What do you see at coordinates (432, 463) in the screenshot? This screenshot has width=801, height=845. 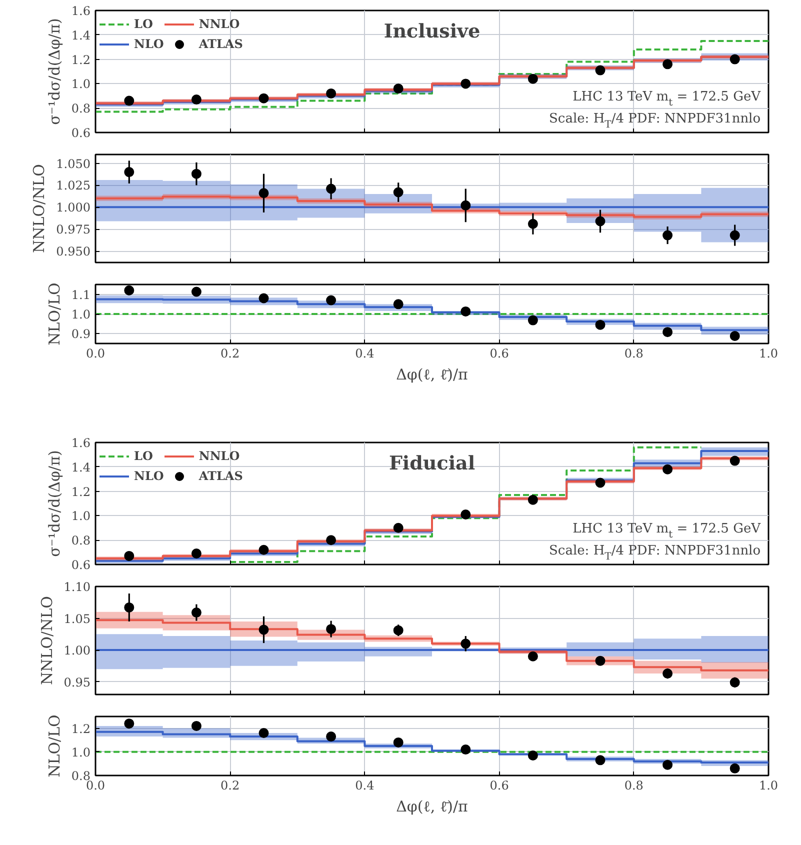 I see `text: Fiducial` at bounding box center [432, 463].